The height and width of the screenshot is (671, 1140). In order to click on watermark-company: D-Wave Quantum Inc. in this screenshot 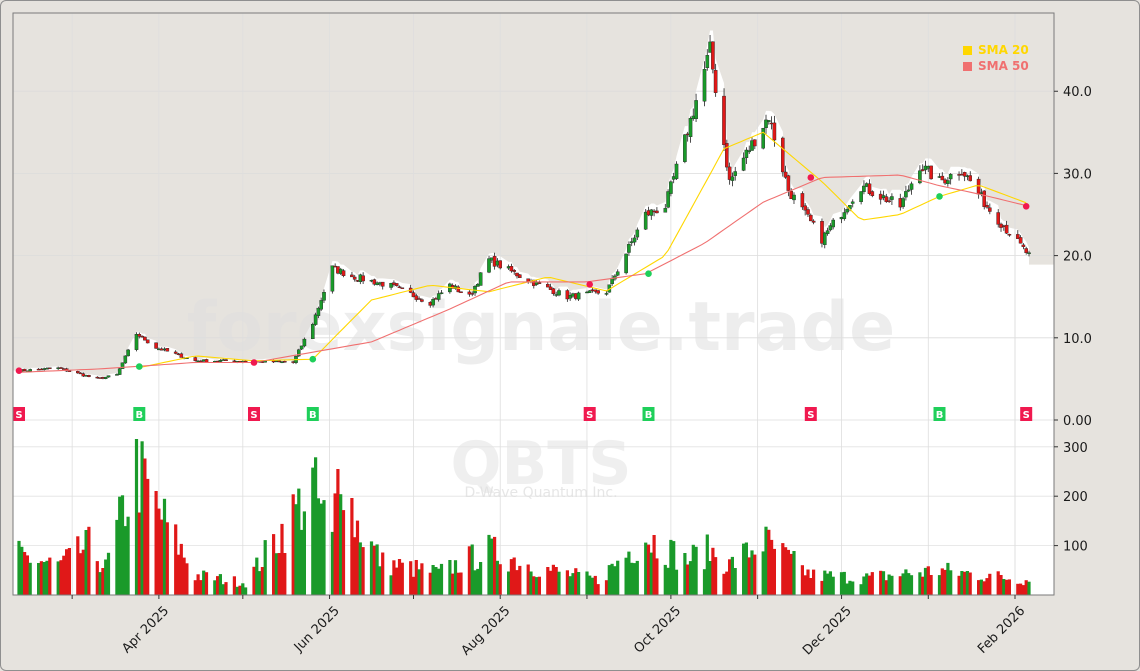, I will do `click(540, 493)`.